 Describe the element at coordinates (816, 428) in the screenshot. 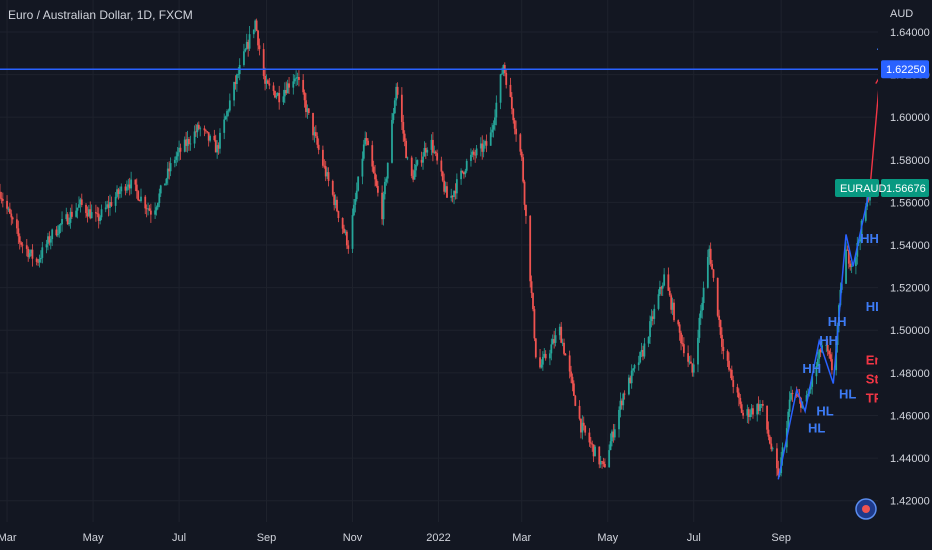

I see `annotation-label: HL` at that location.